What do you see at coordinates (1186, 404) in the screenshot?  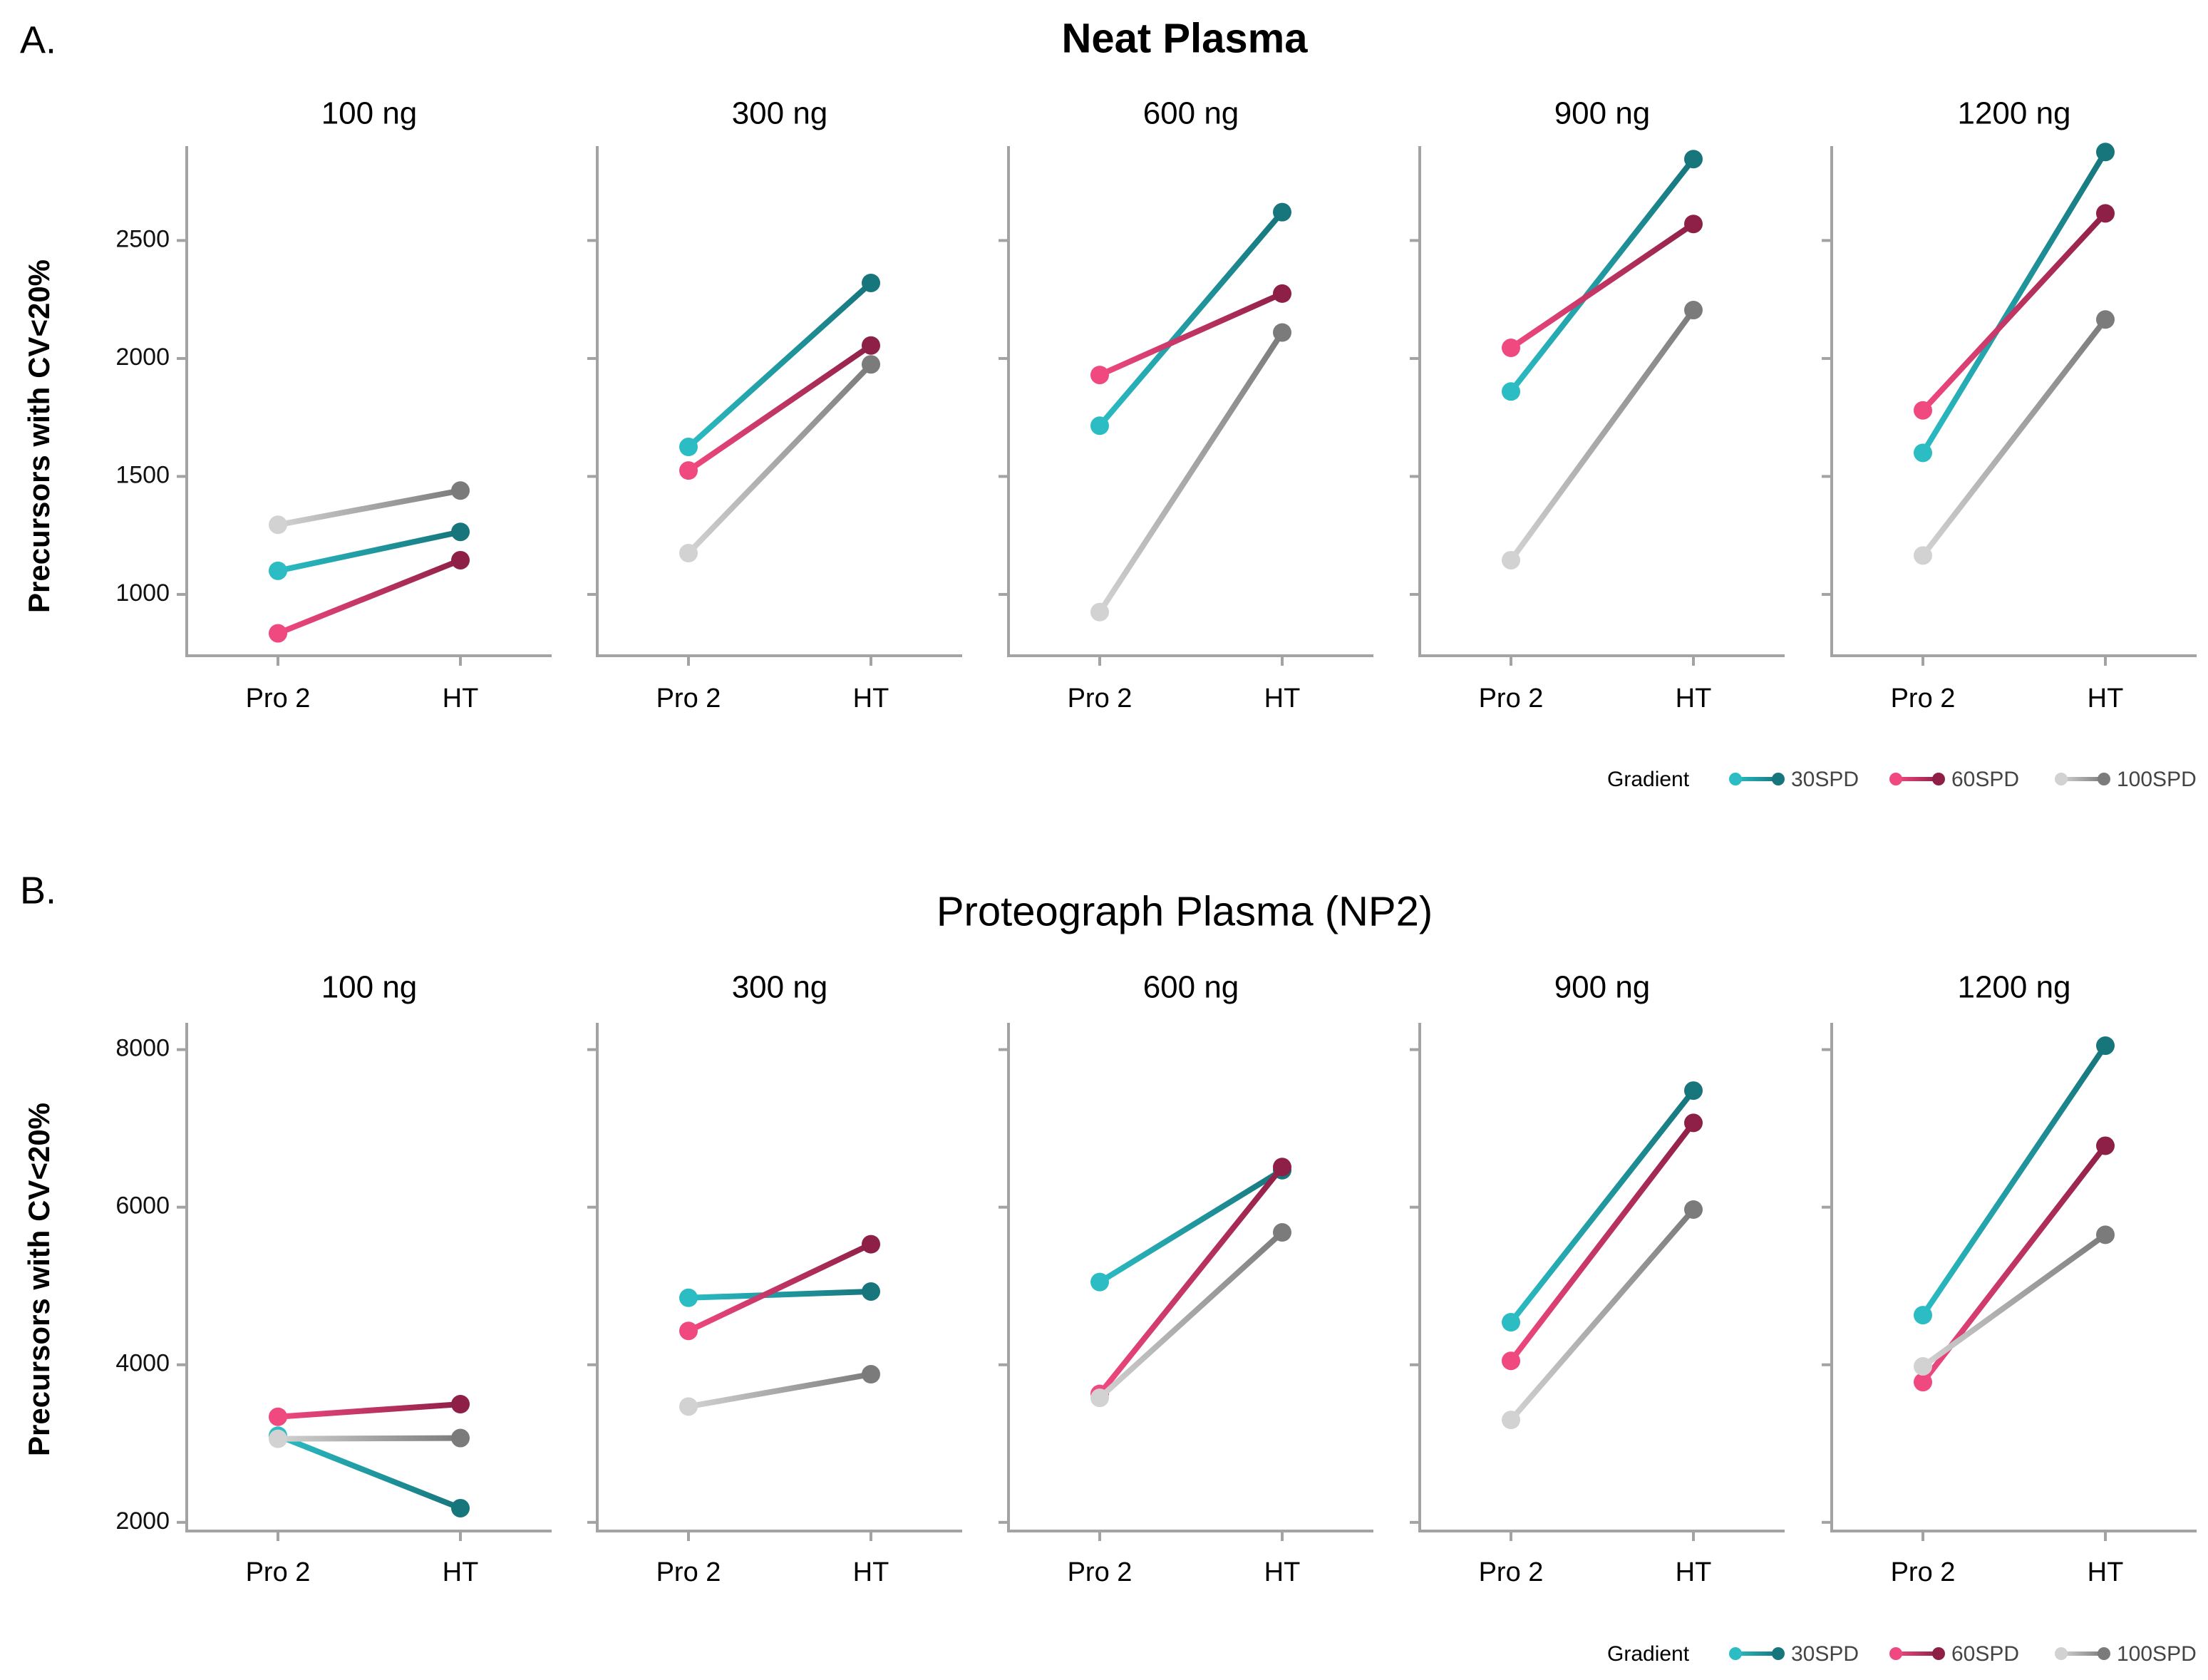 I see `panel-600-ng: 600 ng Pro 2 HT` at bounding box center [1186, 404].